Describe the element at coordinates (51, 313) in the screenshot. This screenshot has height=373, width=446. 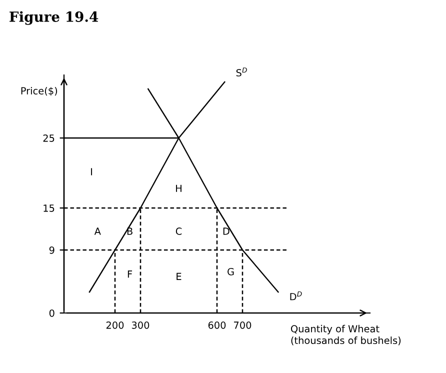
I see `y-tick-label: 0` at that location.